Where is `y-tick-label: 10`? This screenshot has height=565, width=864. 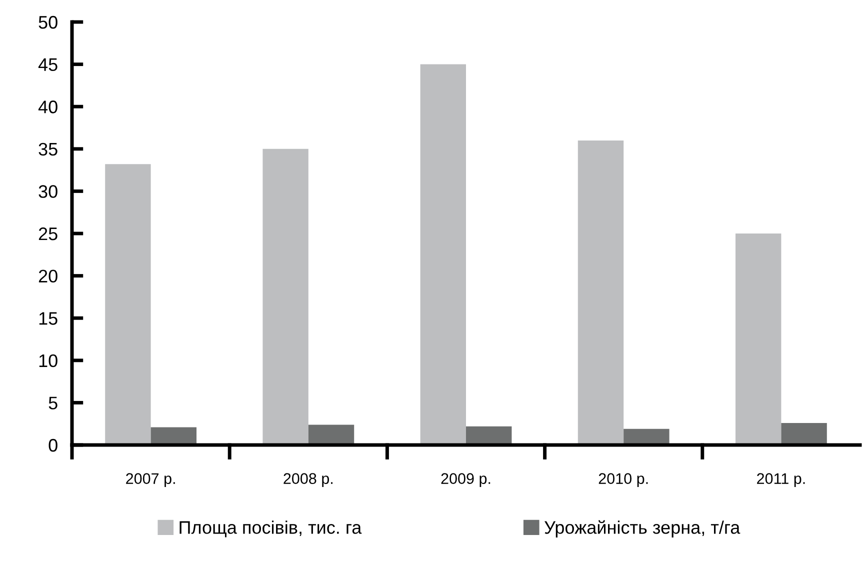 y-tick-label: 10 is located at coordinates (48, 361).